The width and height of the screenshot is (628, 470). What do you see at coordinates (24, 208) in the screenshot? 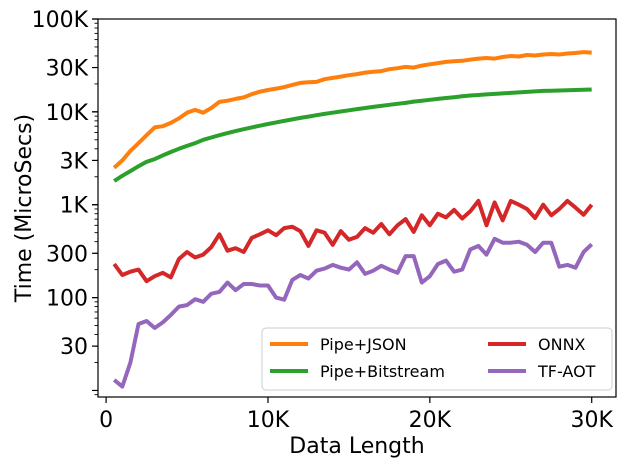
I see `y-axis-label: Time (MicroSecs)` at bounding box center [24, 208].